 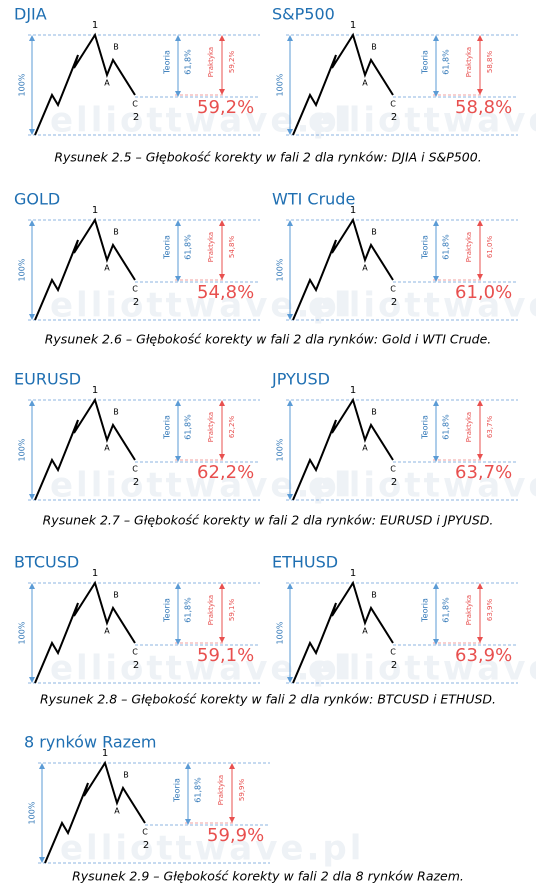 What do you see at coordinates (313, 199) in the screenshot?
I see `panel-title: WTI Crude` at bounding box center [313, 199].